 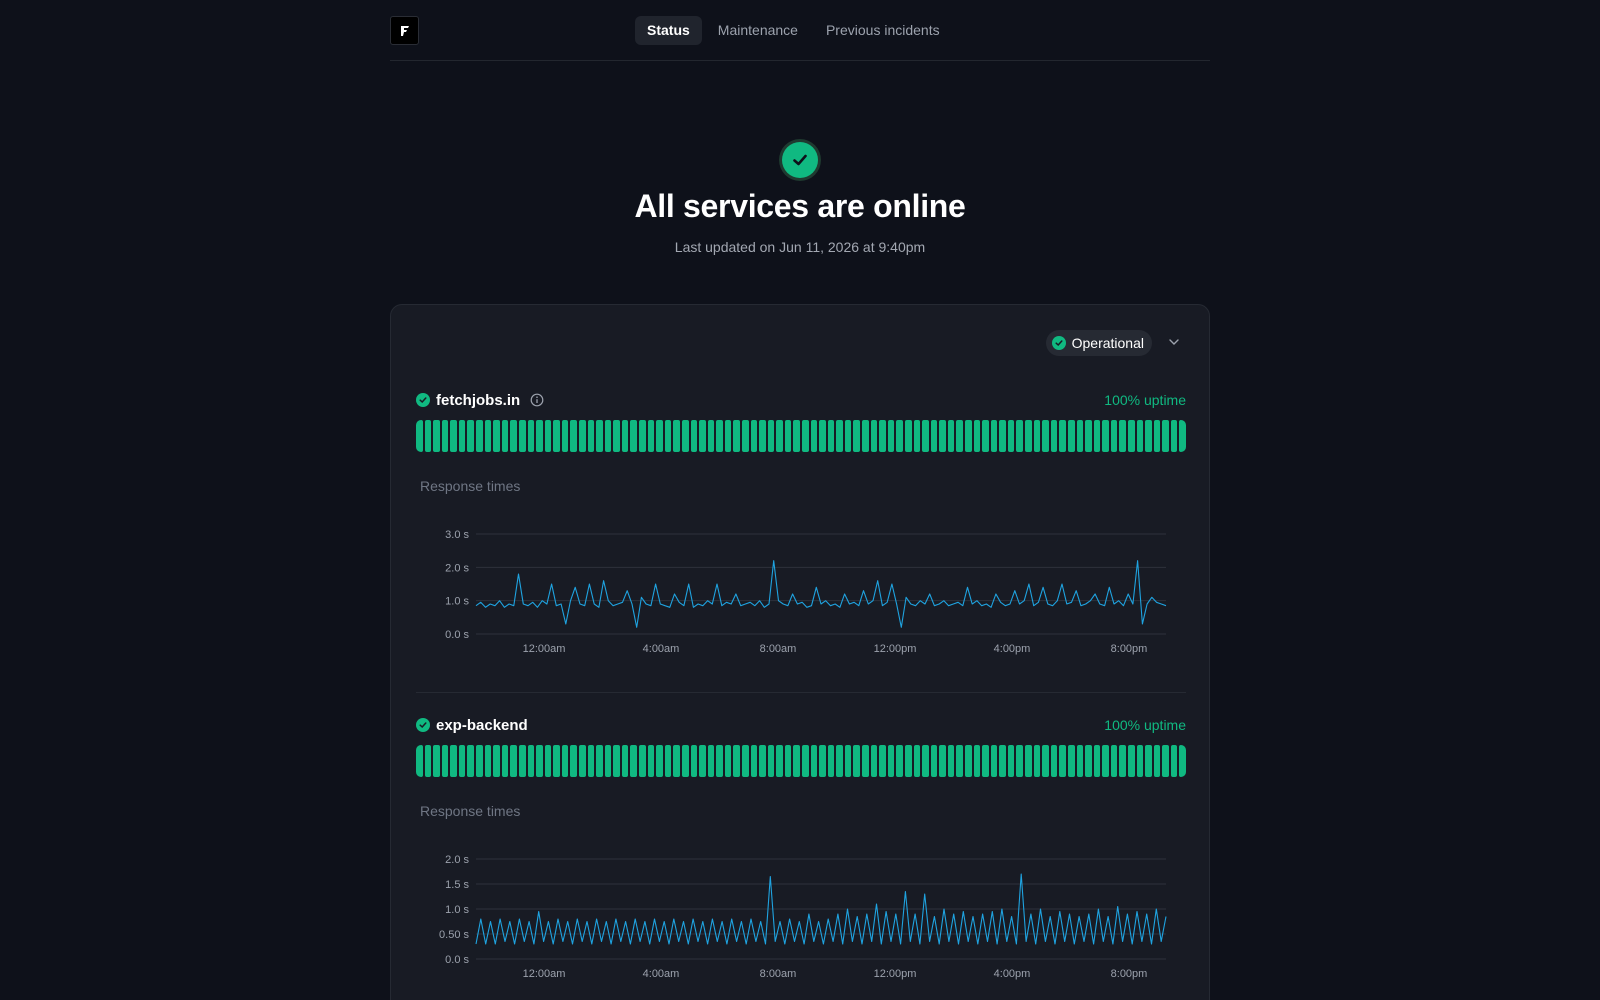 I want to click on status-filter-badge: Operational, so click(x=1098, y=343).